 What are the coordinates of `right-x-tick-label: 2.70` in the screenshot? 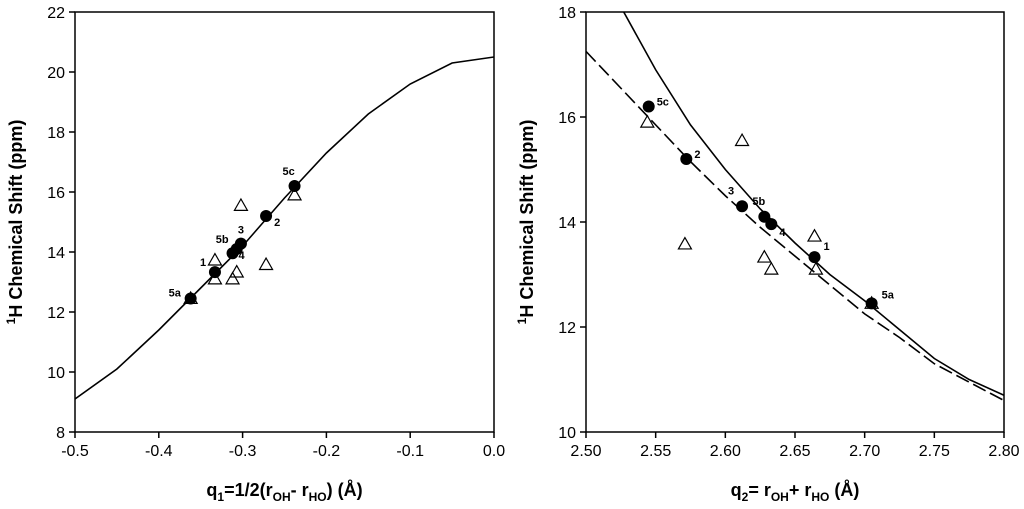 It's located at (864, 451).